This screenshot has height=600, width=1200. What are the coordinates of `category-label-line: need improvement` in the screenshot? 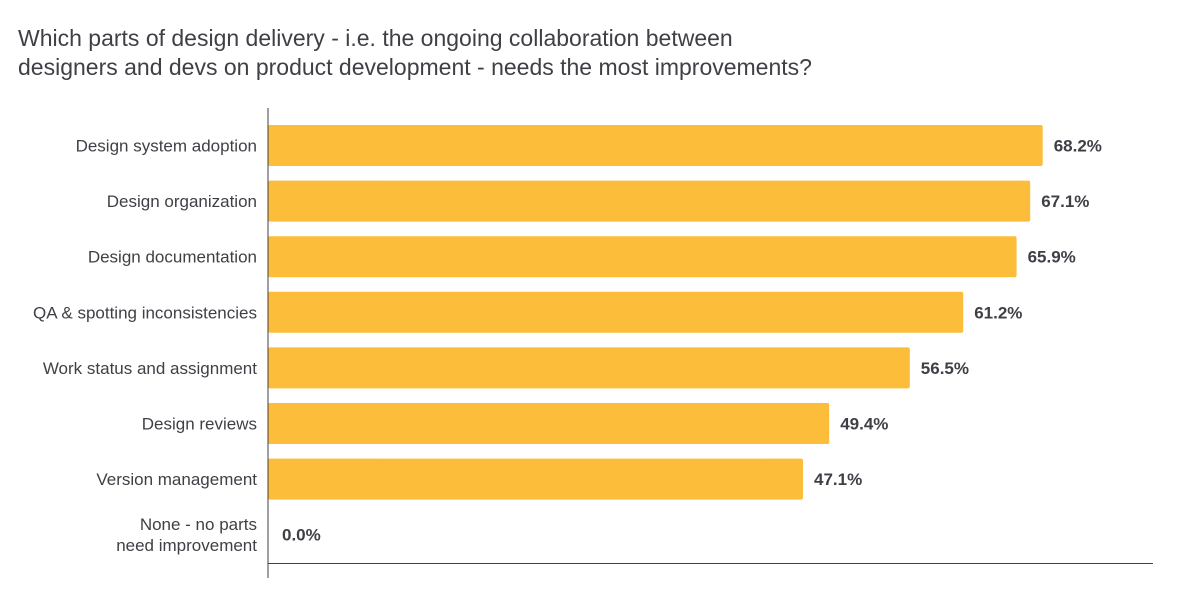 It's located at (186, 545).